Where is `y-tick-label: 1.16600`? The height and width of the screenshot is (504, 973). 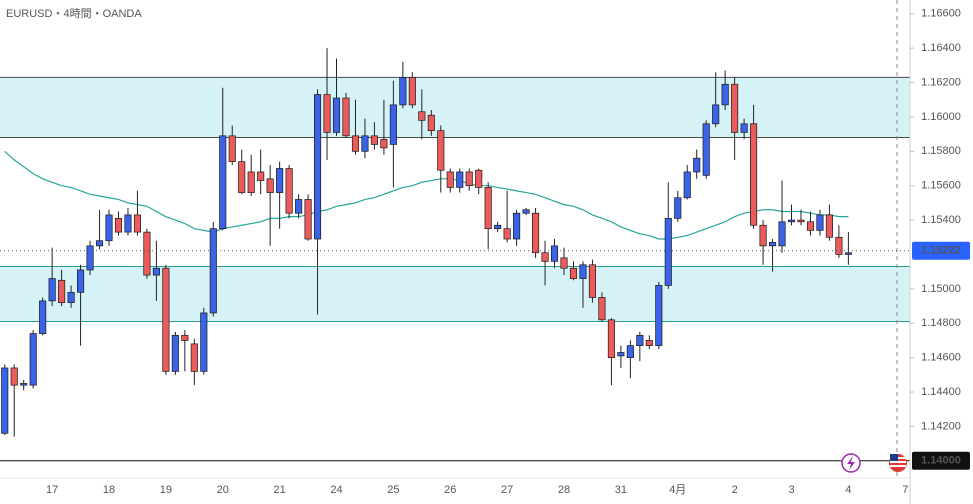 y-tick-label: 1.16600 is located at coordinates (941, 14).